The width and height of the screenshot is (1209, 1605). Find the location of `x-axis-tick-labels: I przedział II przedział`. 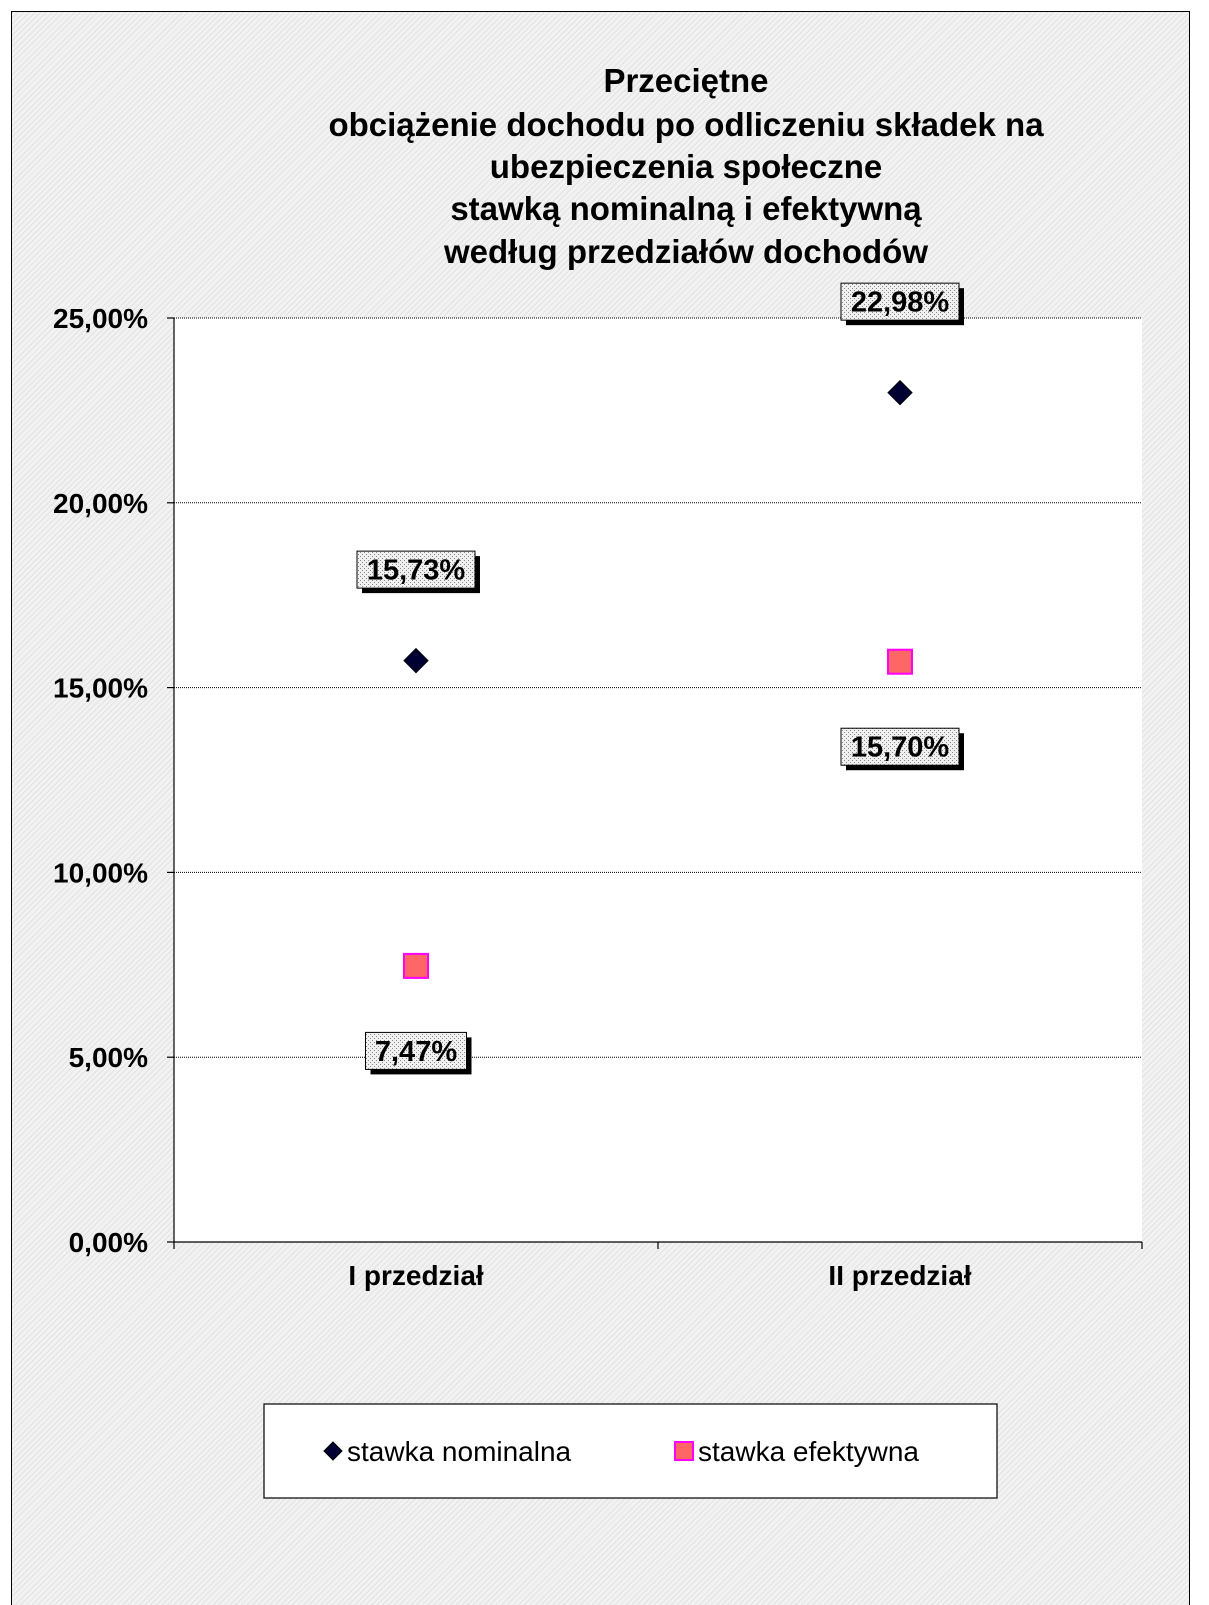

x-axis-tick-labels: I przedział II przedział is located at coordinates (659, 1275).